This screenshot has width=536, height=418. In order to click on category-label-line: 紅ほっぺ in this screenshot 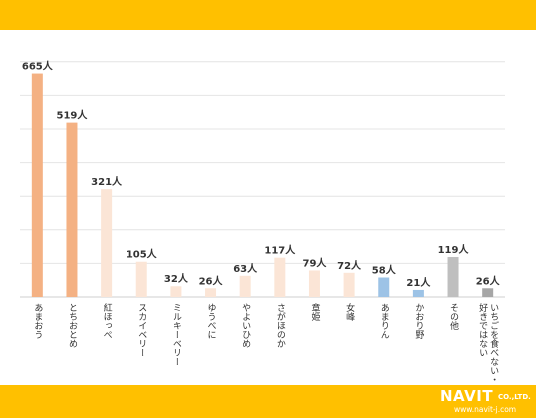, I will do `click(107, 321)`.